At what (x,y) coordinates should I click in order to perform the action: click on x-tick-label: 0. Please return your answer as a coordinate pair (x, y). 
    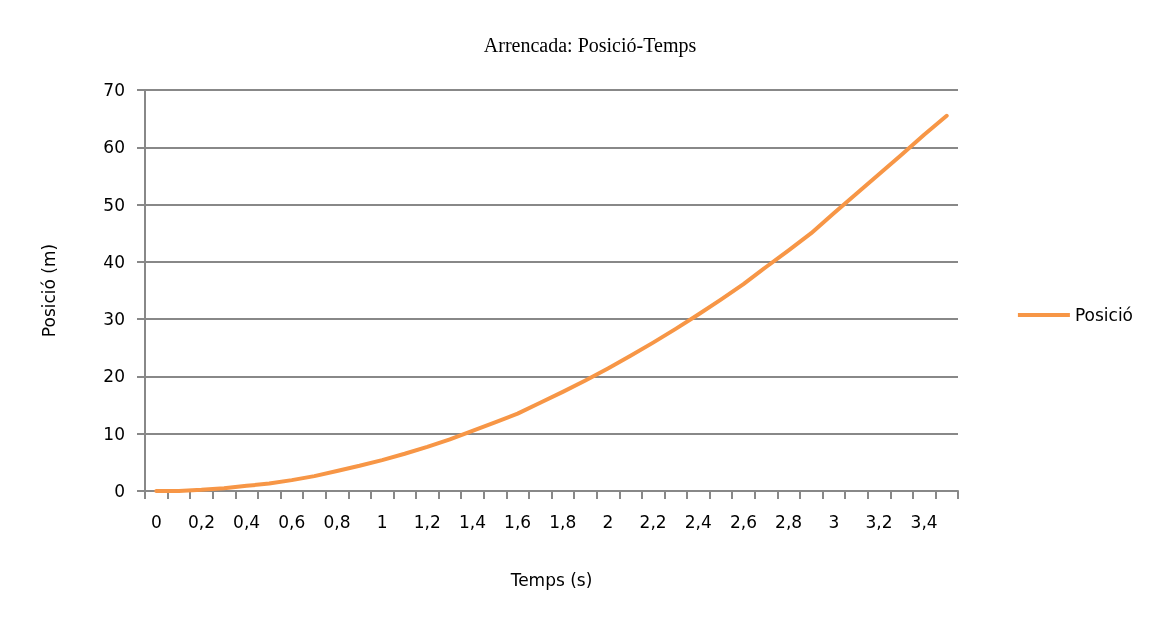
    Looking at the image, I should click on (156, 521).